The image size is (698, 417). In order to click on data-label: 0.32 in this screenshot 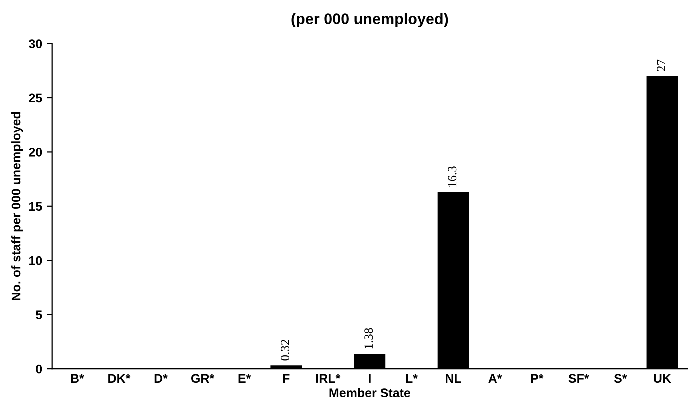, I will do `click(285, 350)`.